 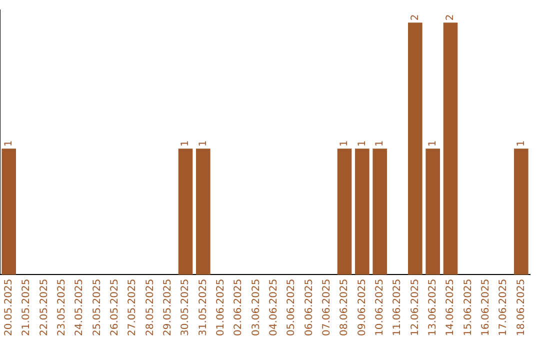 I want to click on x-tick-label: 21.05.2025, so click(x=26, y=307).